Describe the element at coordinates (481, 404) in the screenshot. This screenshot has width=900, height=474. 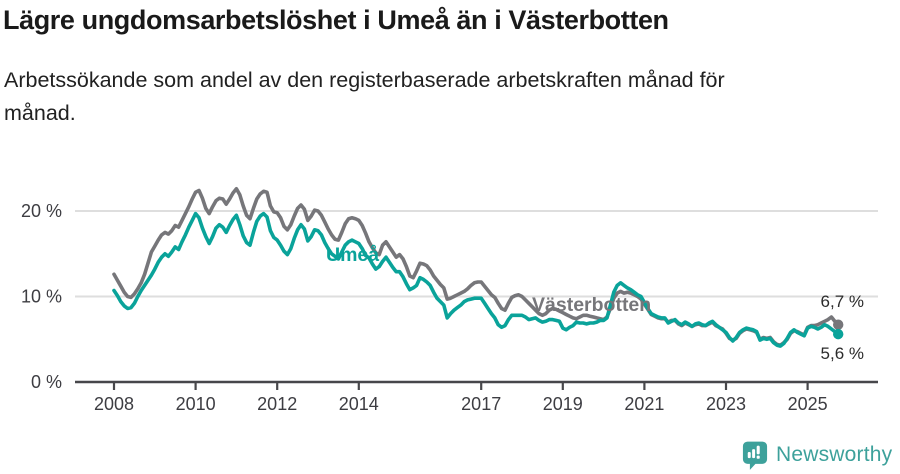
I see `x-axis-tick-label: 2017` at that location.